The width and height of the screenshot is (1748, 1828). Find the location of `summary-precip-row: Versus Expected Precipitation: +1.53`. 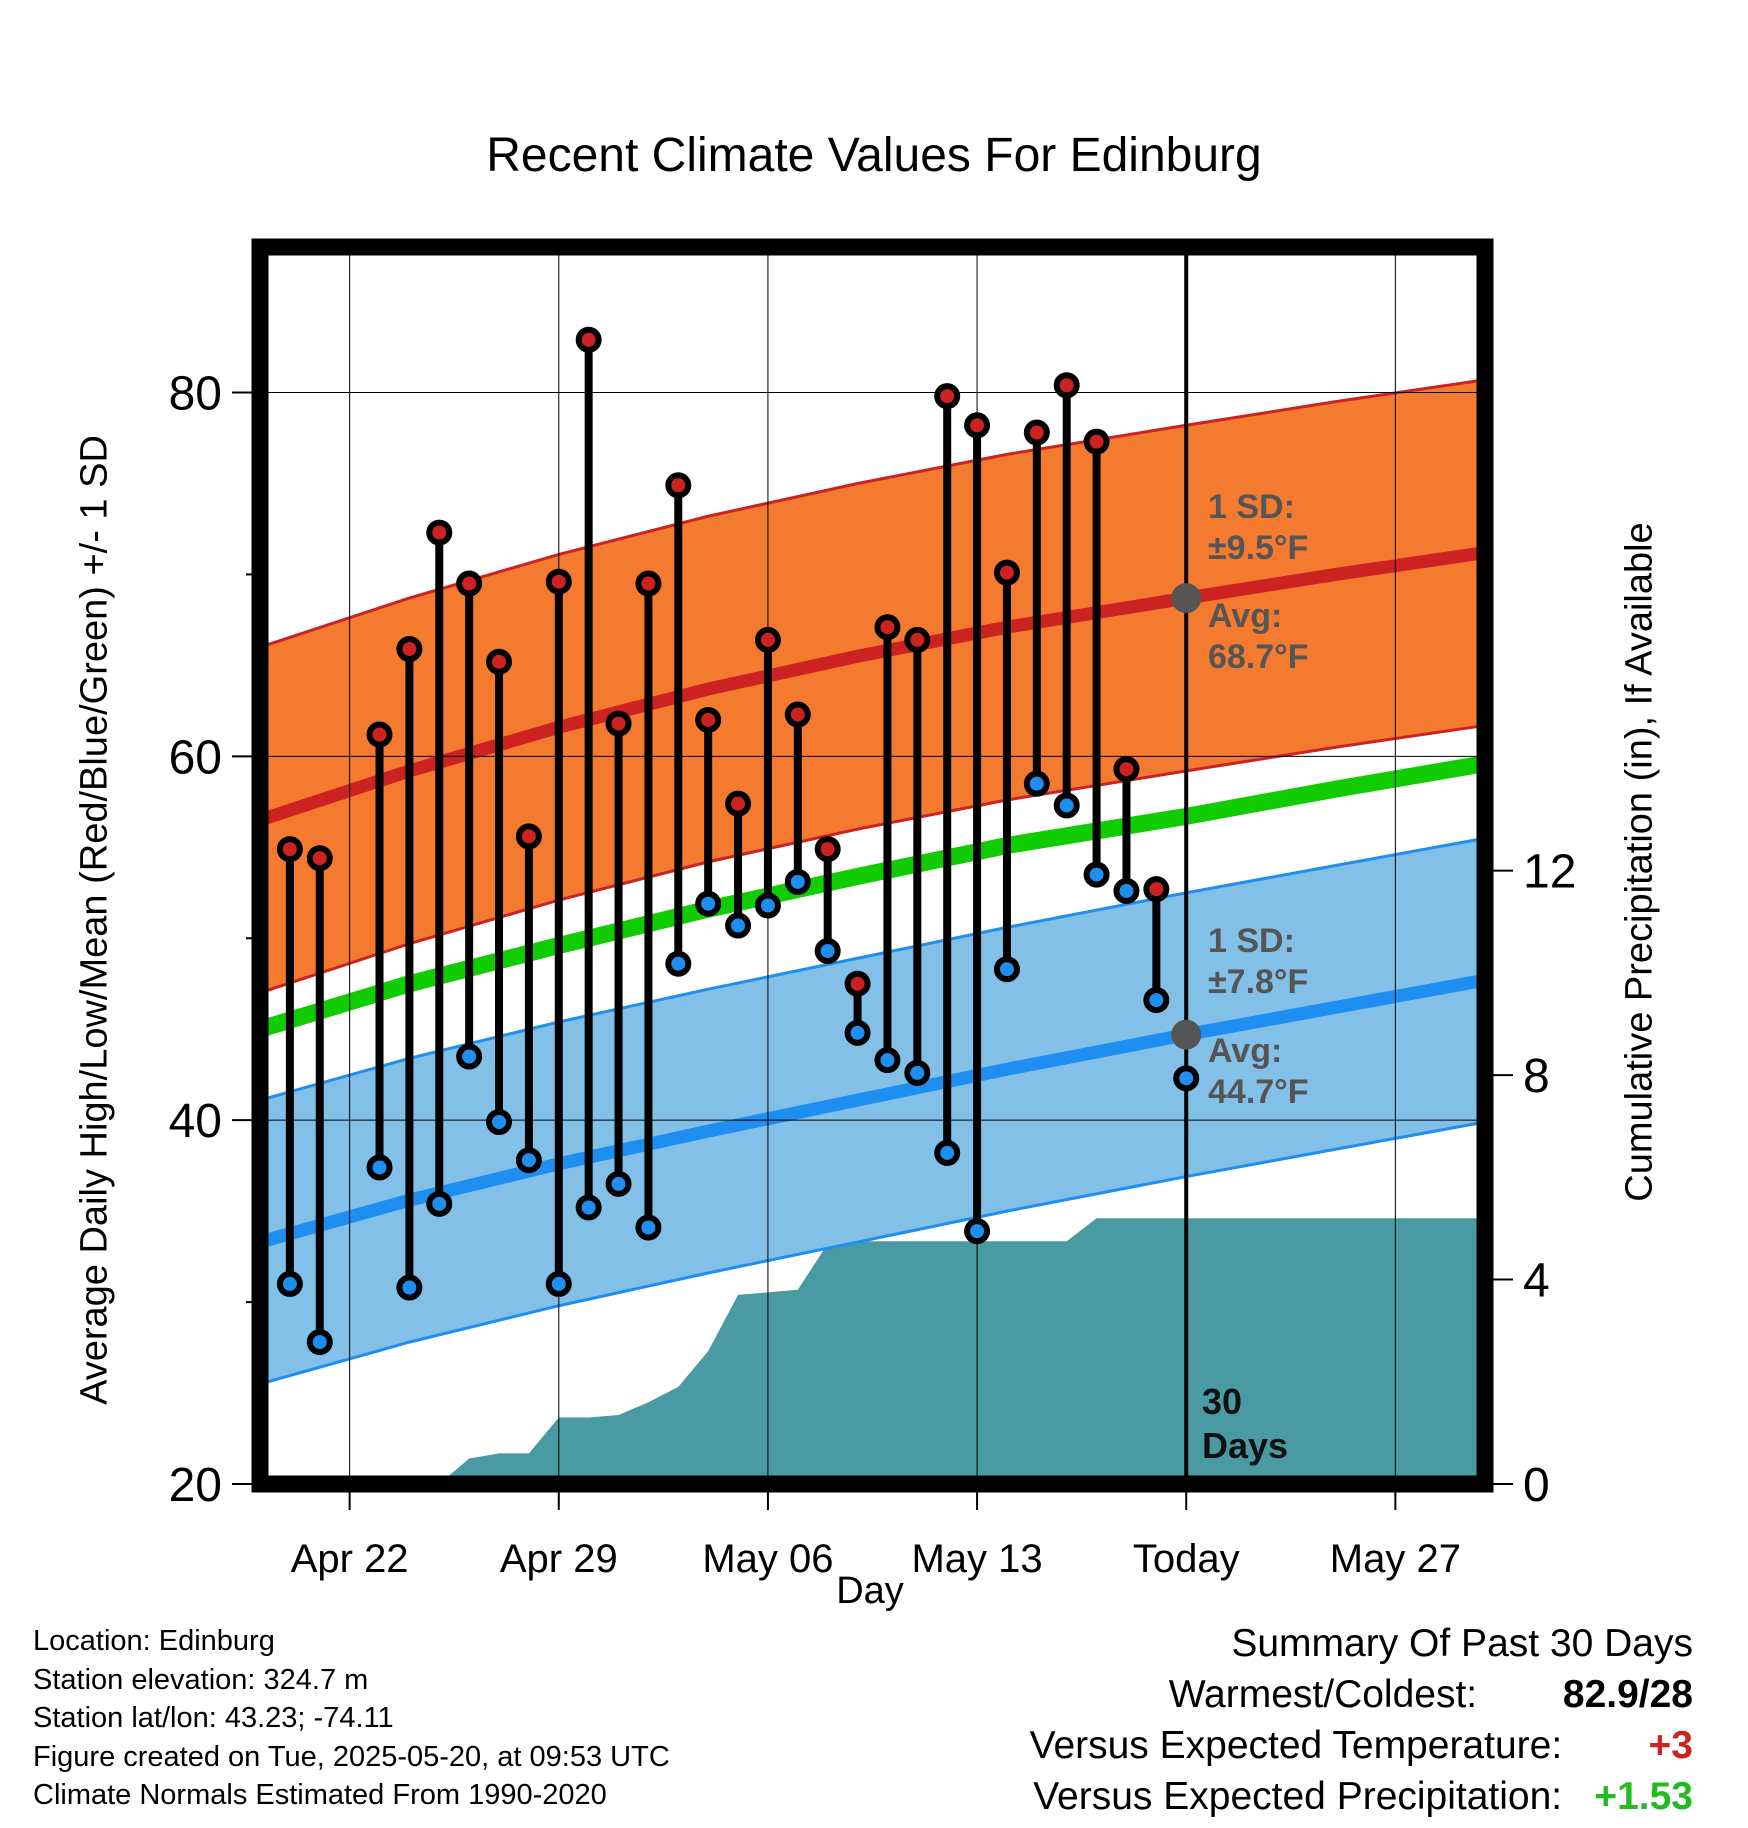

summary-precip-row: Versus Expected Precipitation: +1.53 is located at coordinates (1361, 1796).